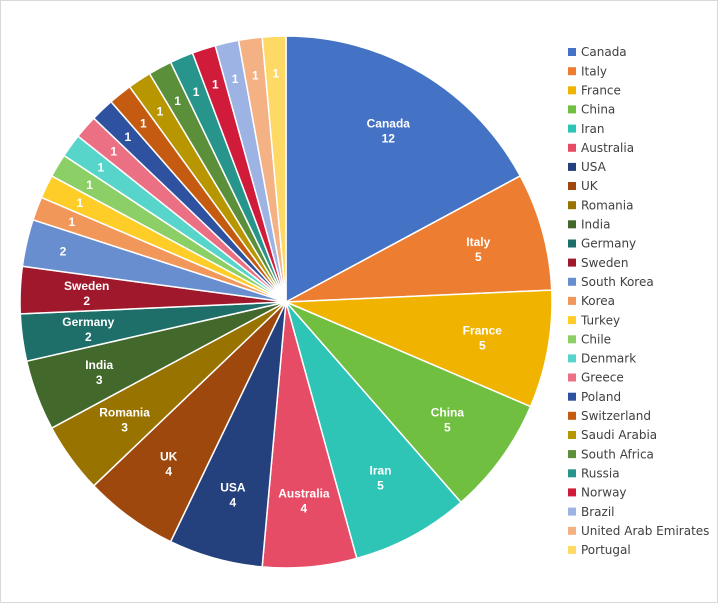 Image resolution: width=718 pixels, height=604 pixels. I want to click on legend-item-south-korea: South Korea, so click(611, 282).